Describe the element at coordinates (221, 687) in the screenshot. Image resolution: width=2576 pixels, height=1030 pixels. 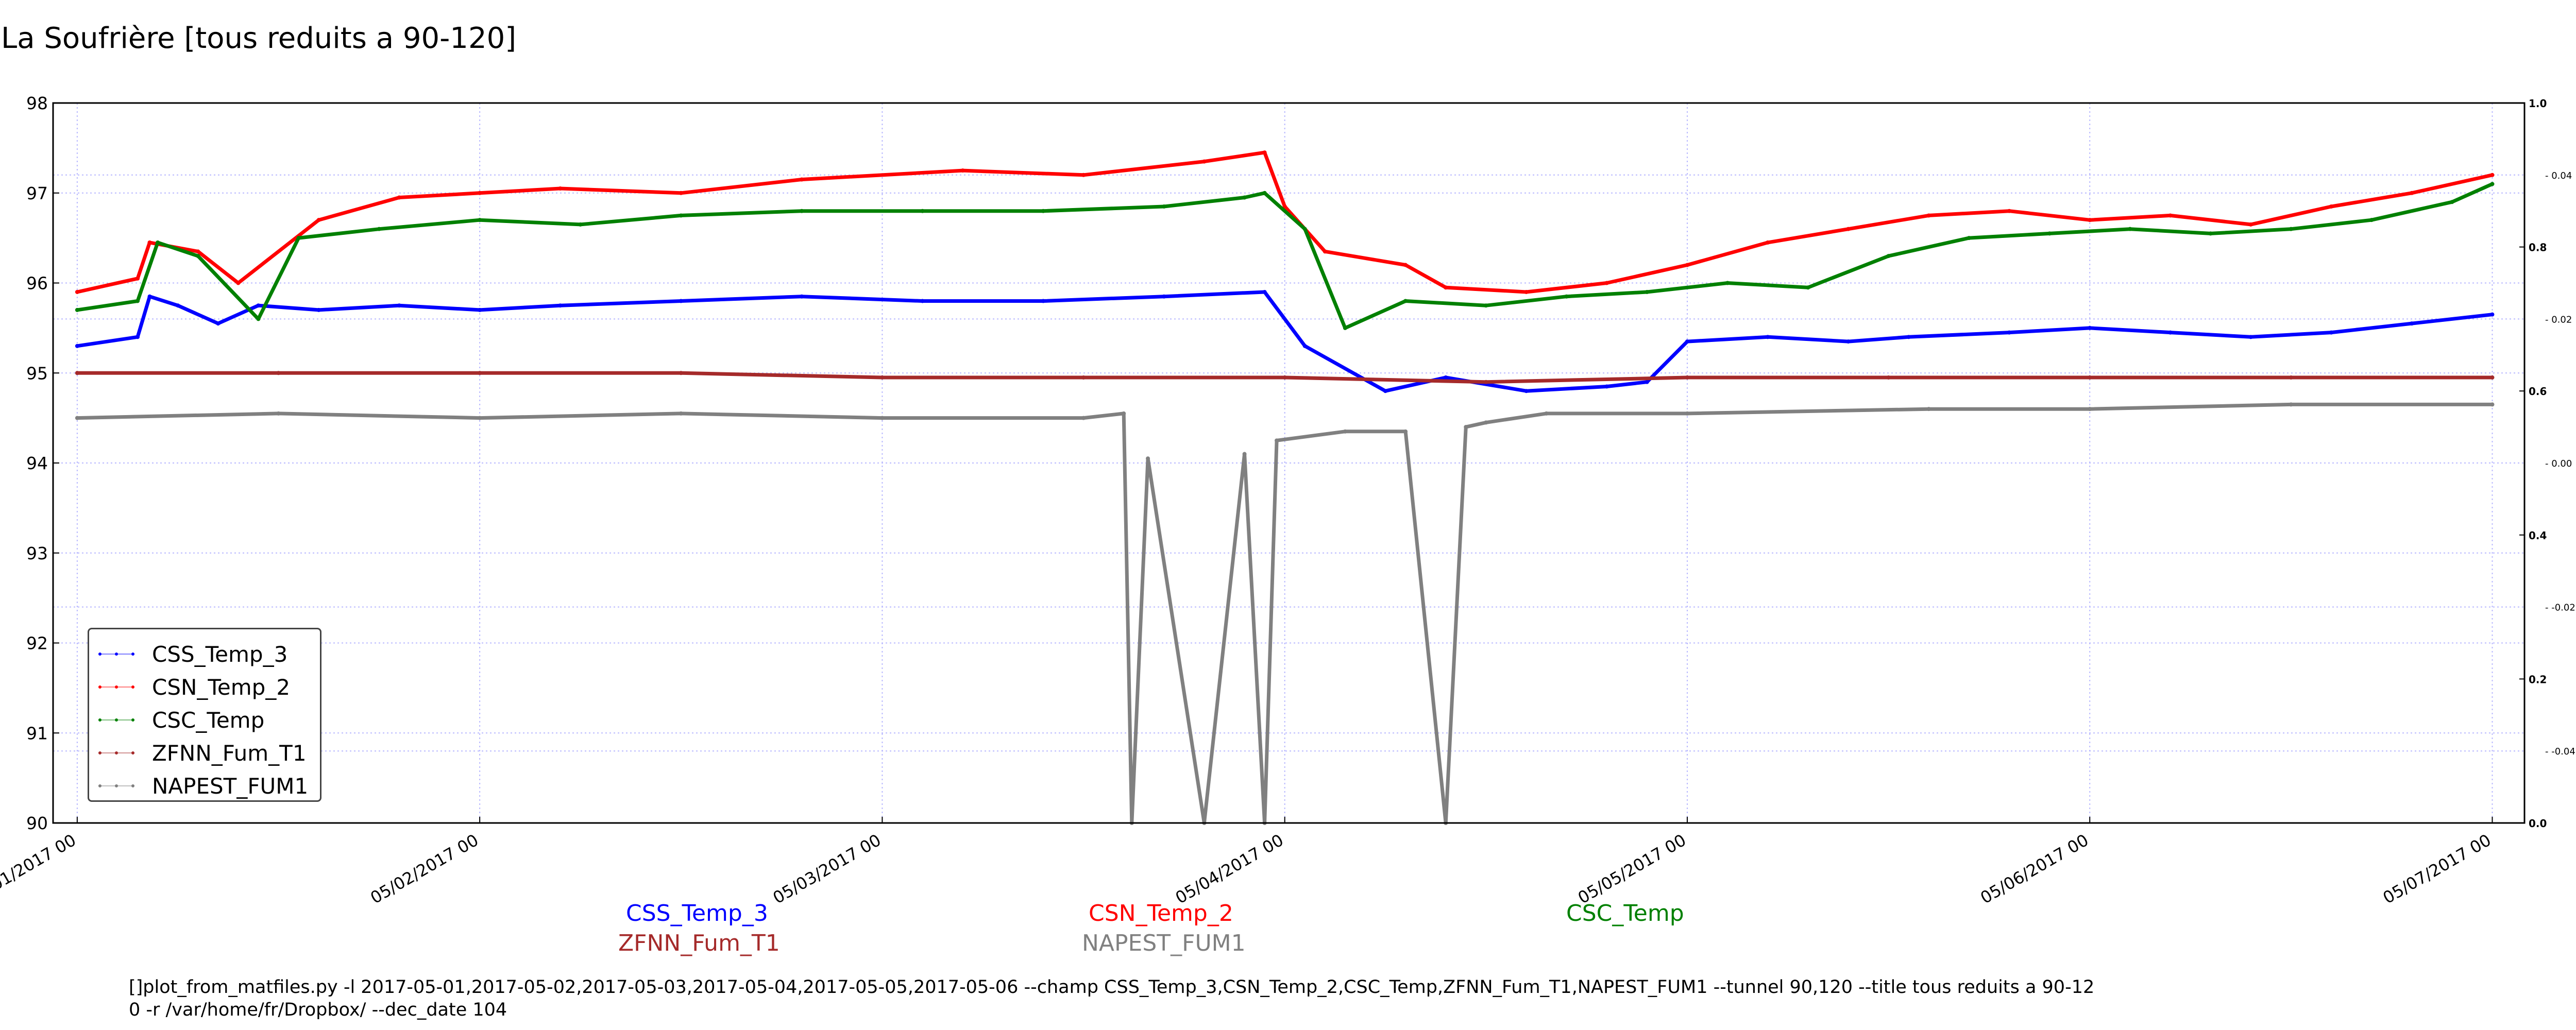
I see `legend-label: CSN_Temp_2` at that location.